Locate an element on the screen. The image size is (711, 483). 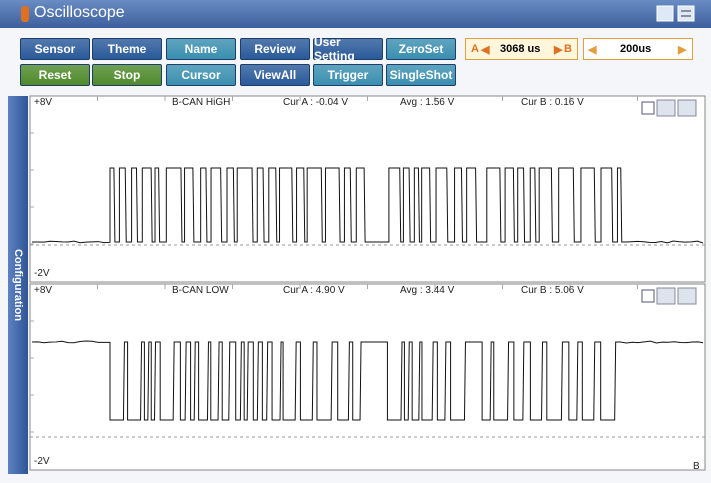
toolbar-button: Name is located at coordinates (201, 49).